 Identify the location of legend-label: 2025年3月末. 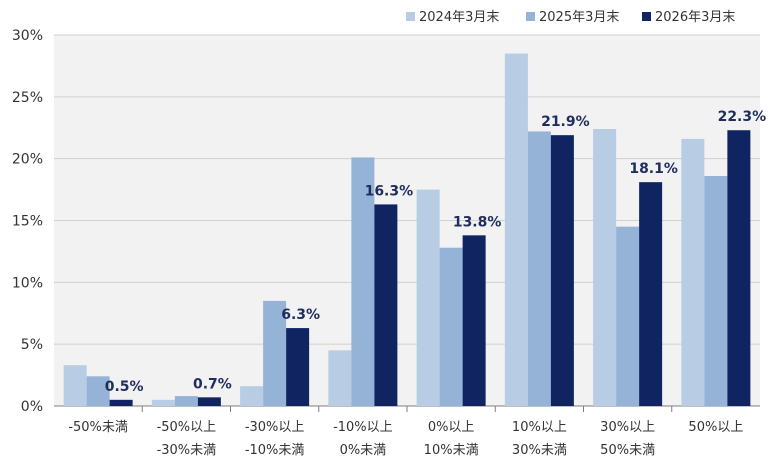
(579, 17).